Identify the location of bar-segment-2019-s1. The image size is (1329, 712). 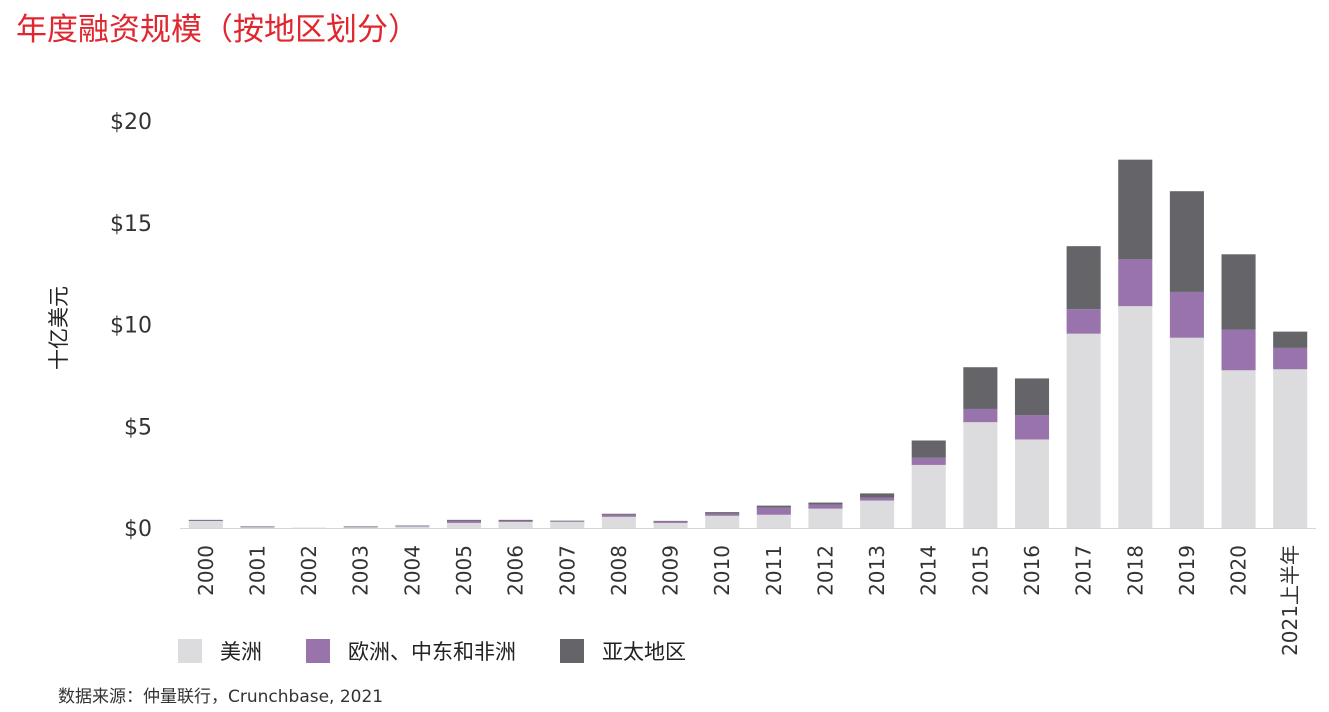
(1186, 314).